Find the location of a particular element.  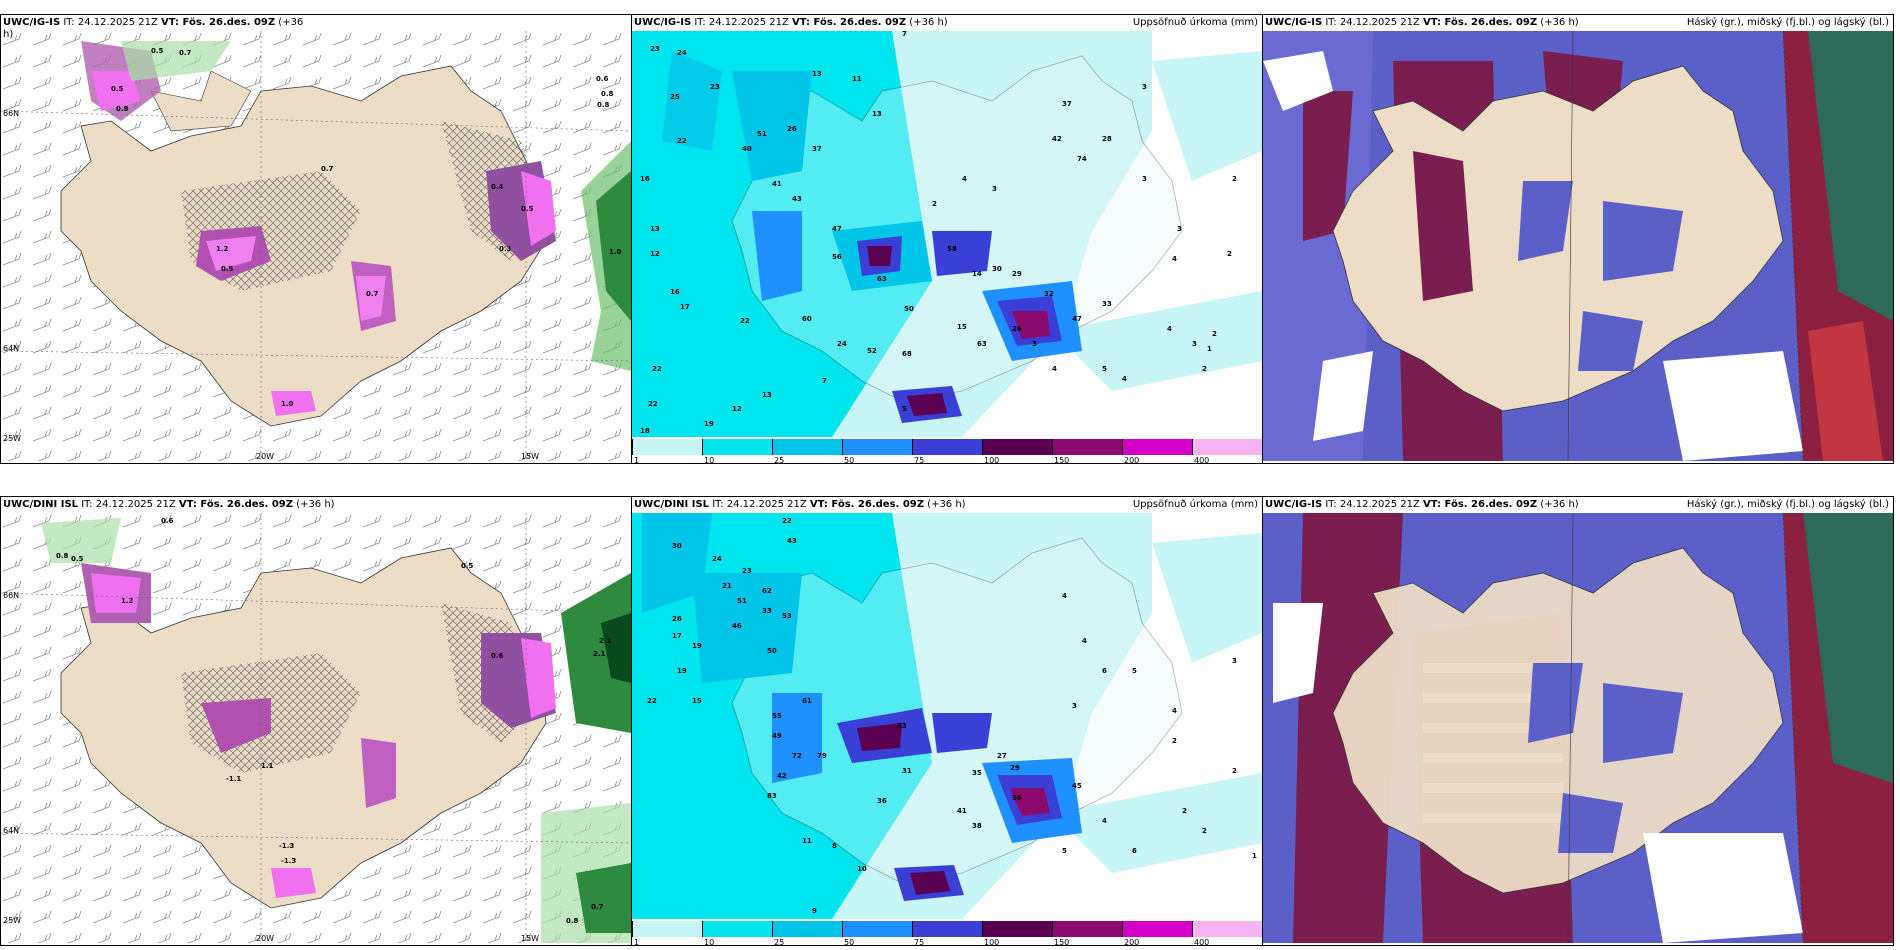

svg-text: 23 is located at coordinates (747, 571).